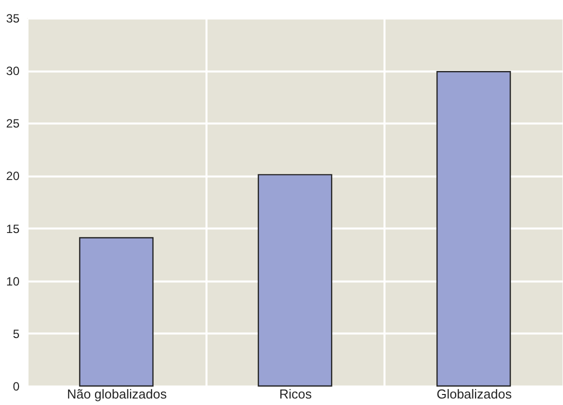 This screenshot has width=563, height=405. Describe the element at coordinates (13, 176) in the screenshot. I see `y-tick-label: 20` at that location.